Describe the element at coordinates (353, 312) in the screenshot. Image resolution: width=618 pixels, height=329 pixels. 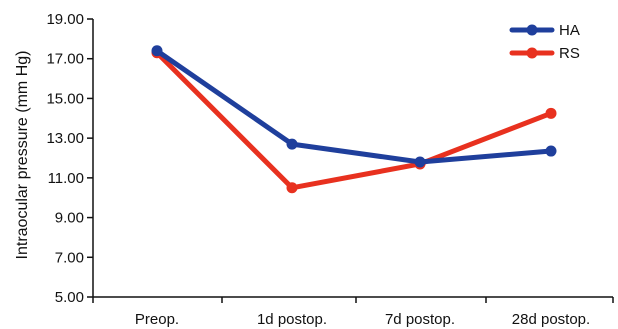
I see `x-axis: Preop. 1d postop. 7d postop. 28d postop.` at that location.